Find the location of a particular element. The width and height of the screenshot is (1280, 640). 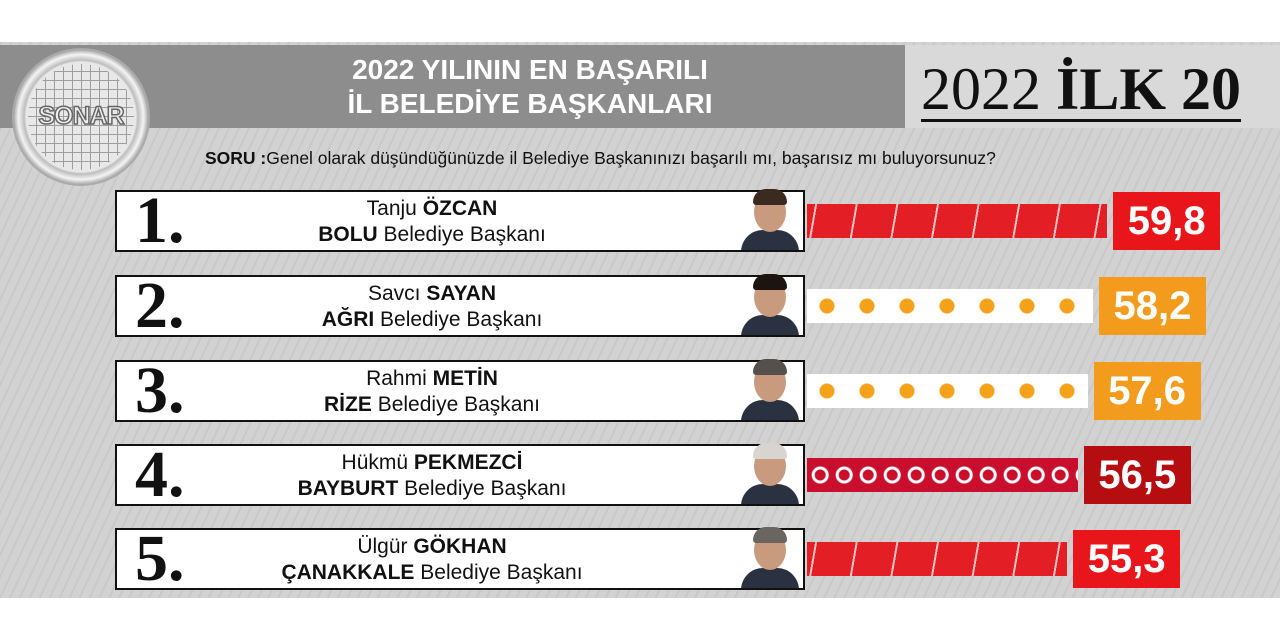

role-line: ÇANAKKALE Belediye Başkanı is located at coordinates (432, 573).